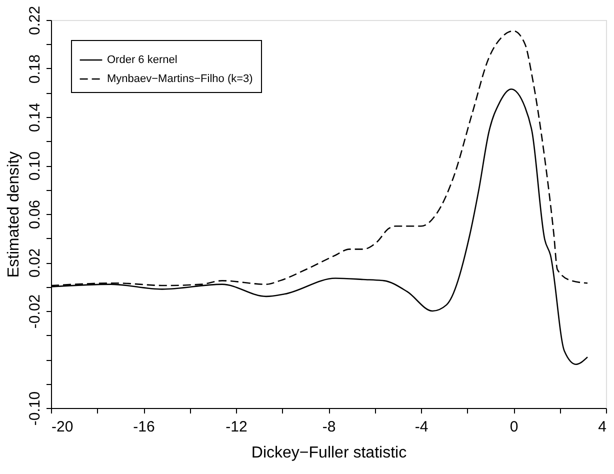 The height and width of the screenshot is (474, 614). What do you see at coordinates (35, 263) in the screenshot?
I see `y-tick-label: 0.02` at bounding box center [35, 263].